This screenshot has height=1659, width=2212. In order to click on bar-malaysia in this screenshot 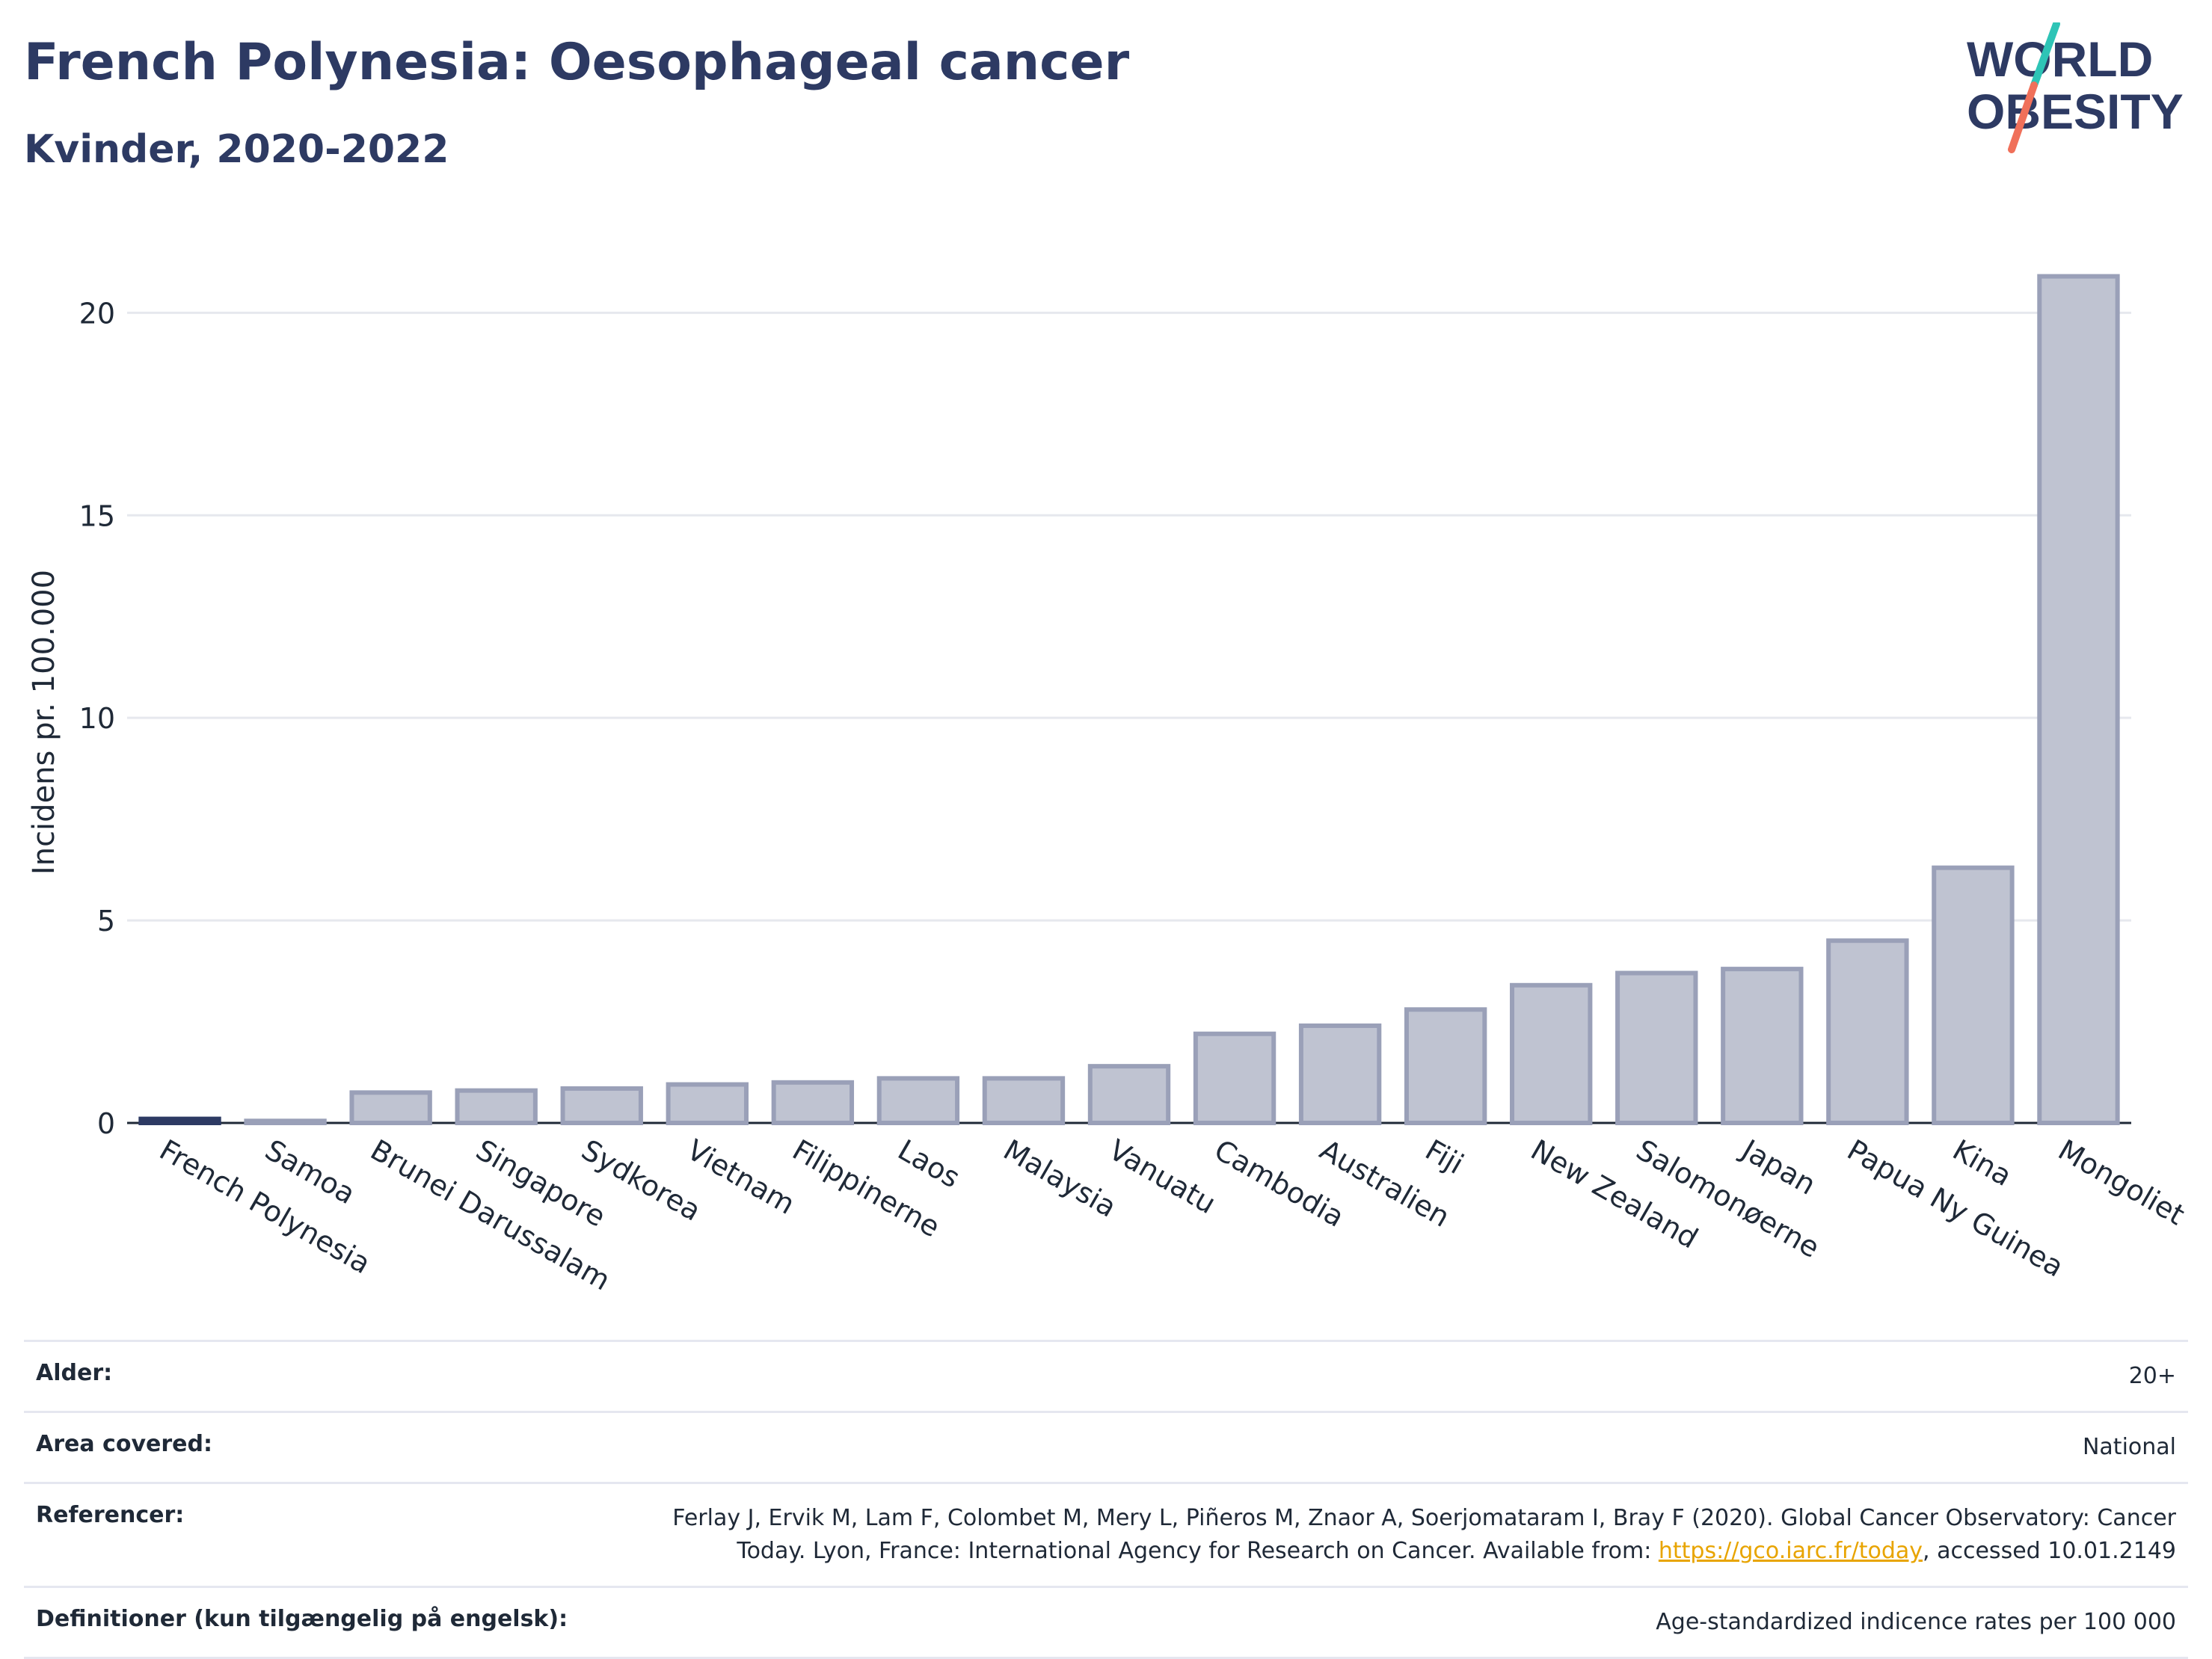, I will do `click(1024, 1101)`.